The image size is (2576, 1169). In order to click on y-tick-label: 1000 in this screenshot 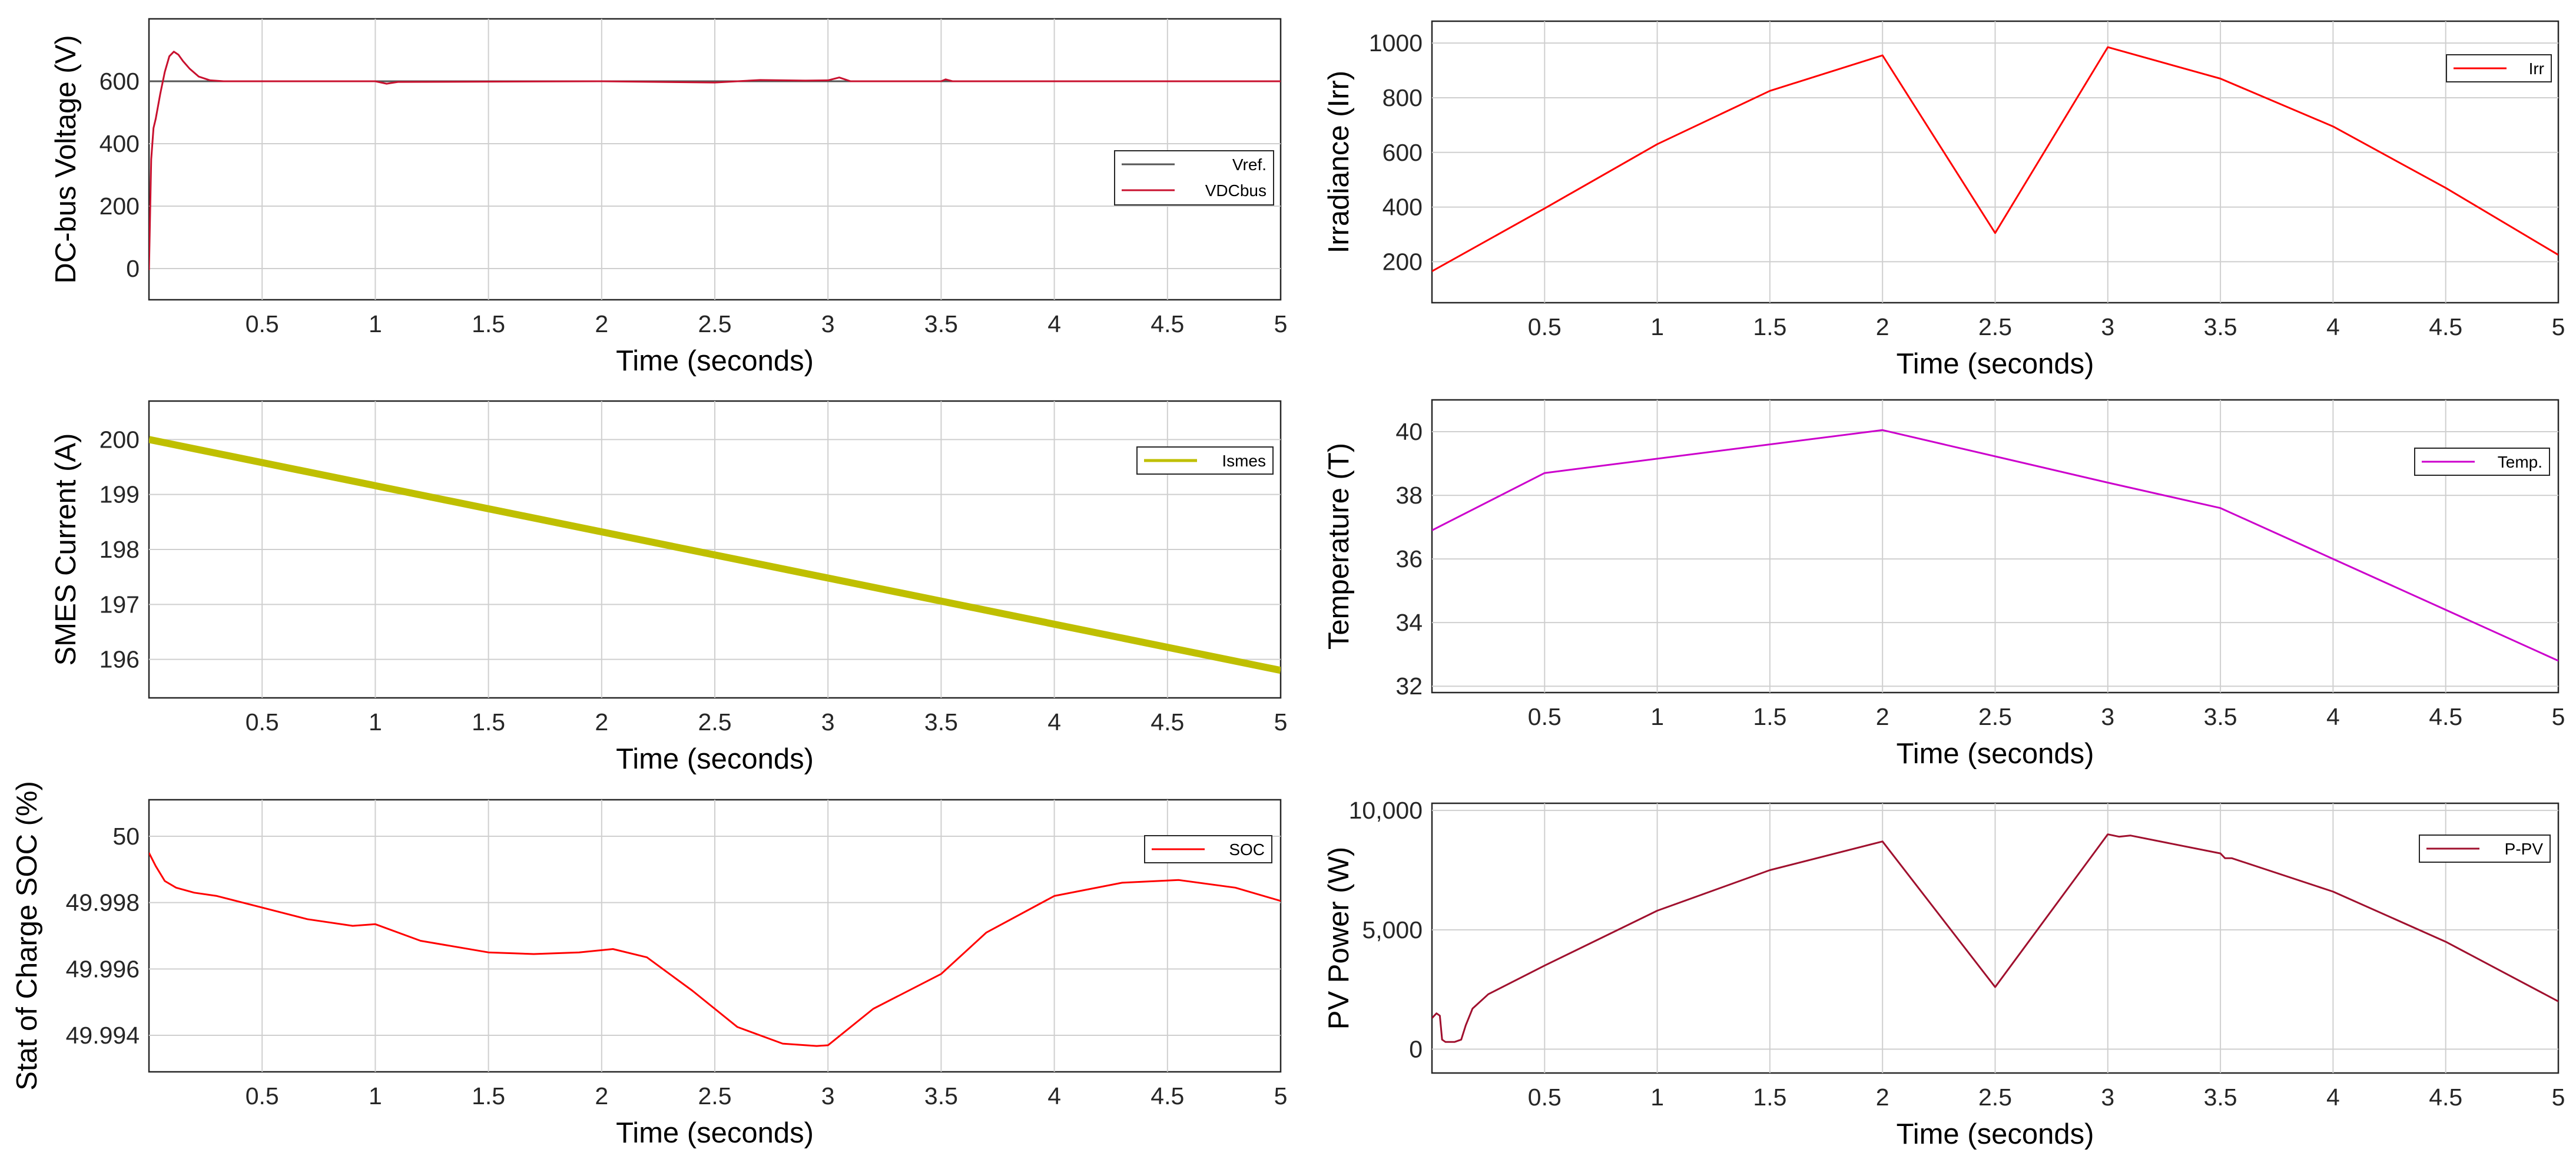, I will do `click(1396, 43)`.